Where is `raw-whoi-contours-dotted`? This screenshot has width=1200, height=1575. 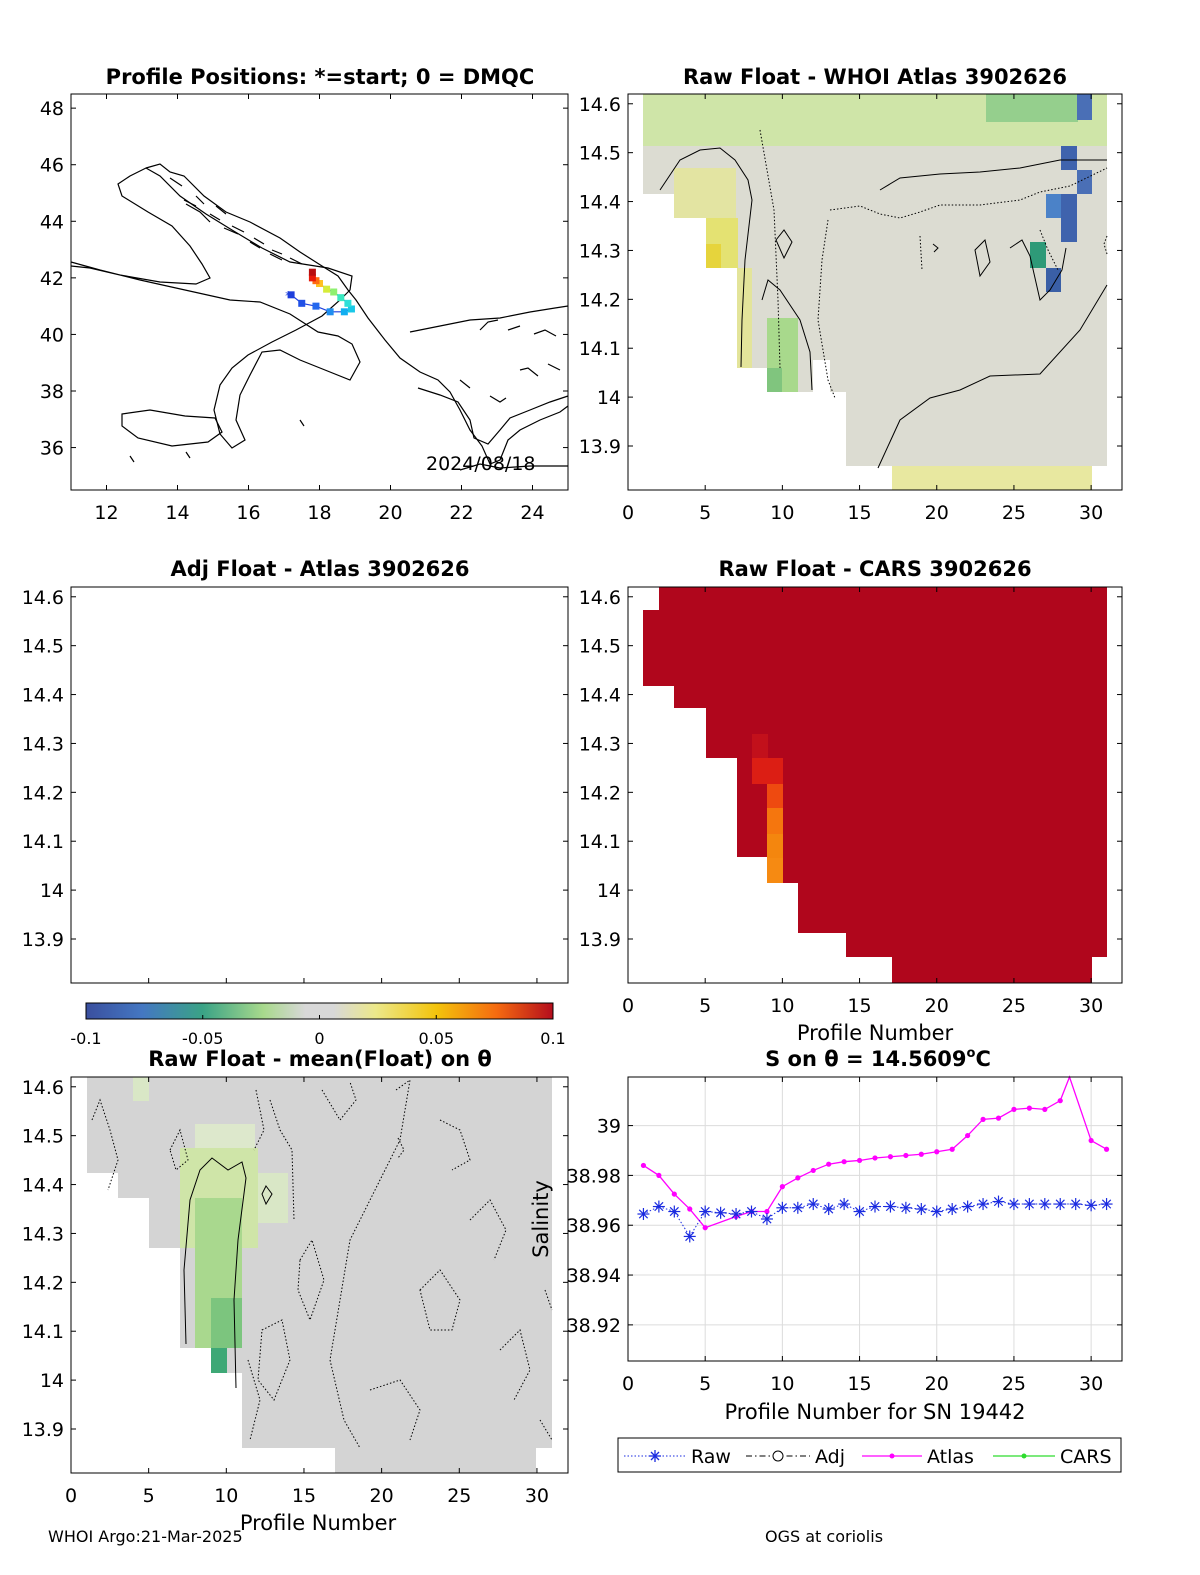 raw-whoi-contours-dotted is located at coordinates (933, 264).